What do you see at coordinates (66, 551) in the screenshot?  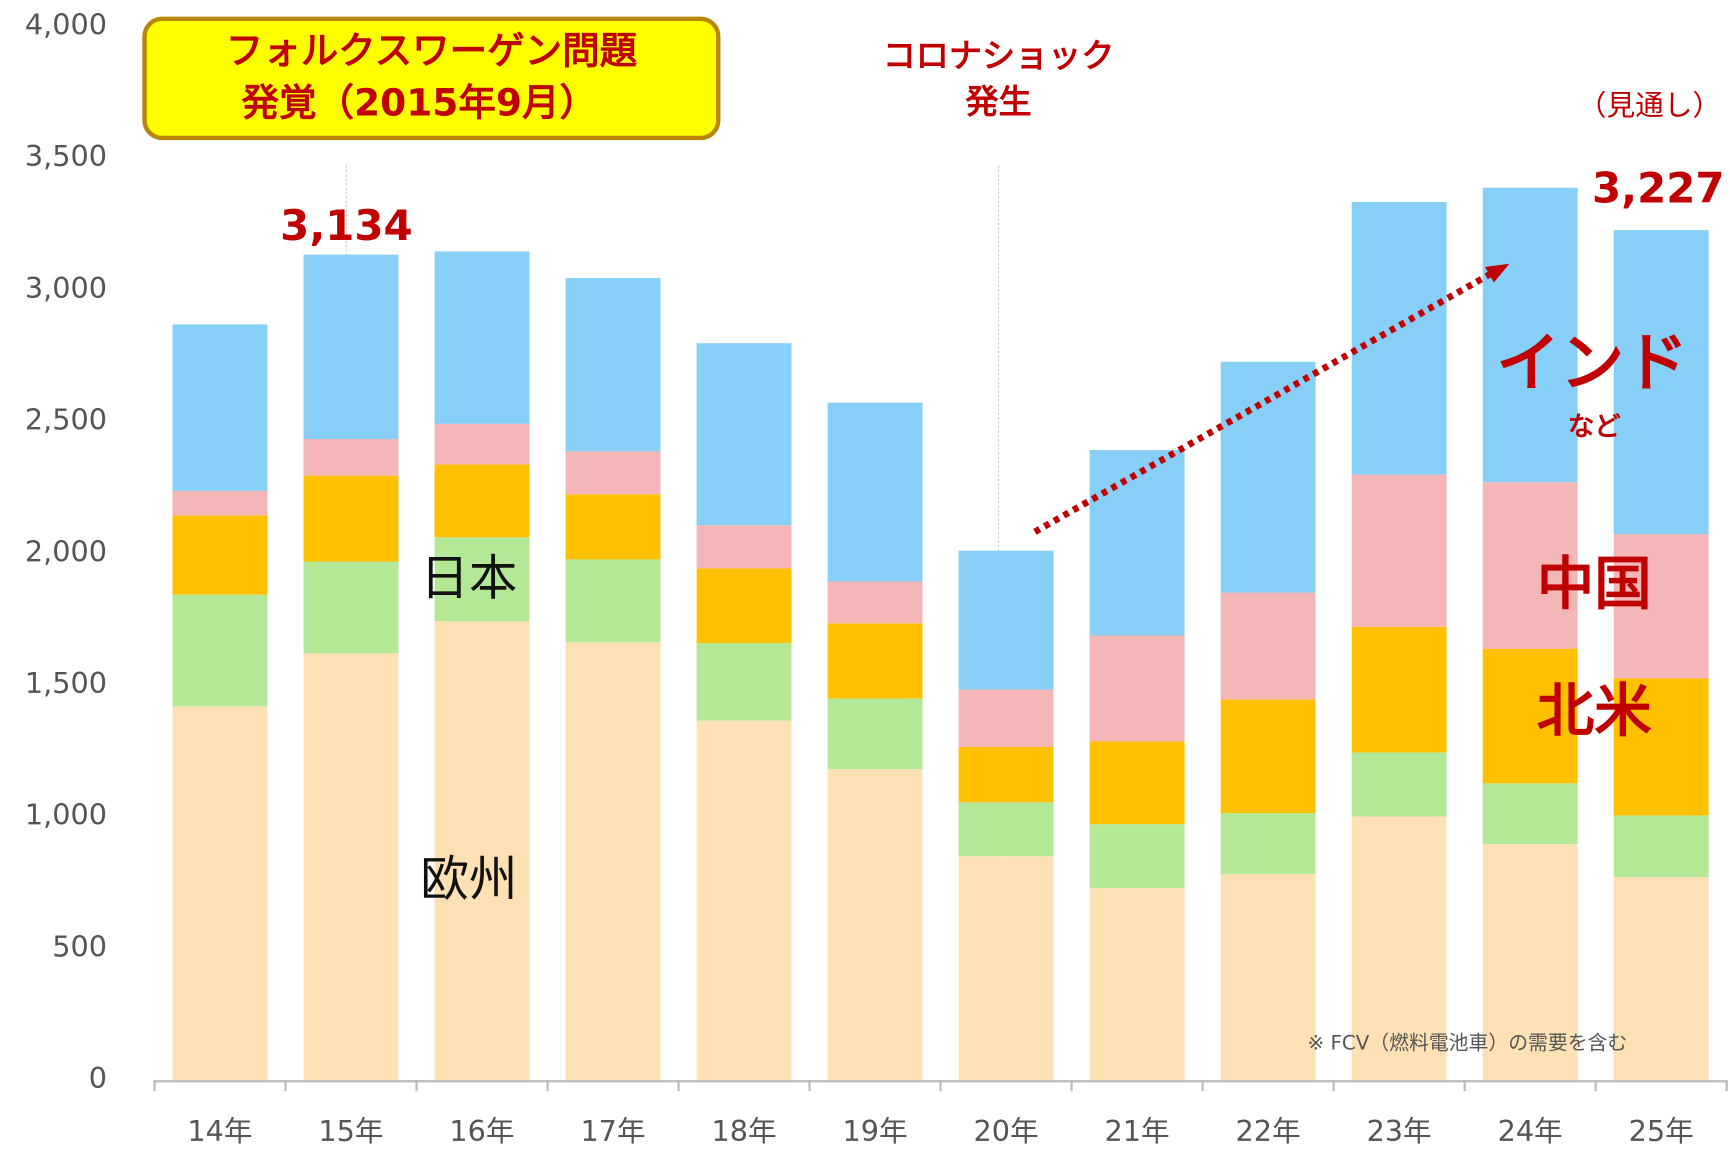 I see `y-tick-label: 2,000` at bounding box center [66, 551].